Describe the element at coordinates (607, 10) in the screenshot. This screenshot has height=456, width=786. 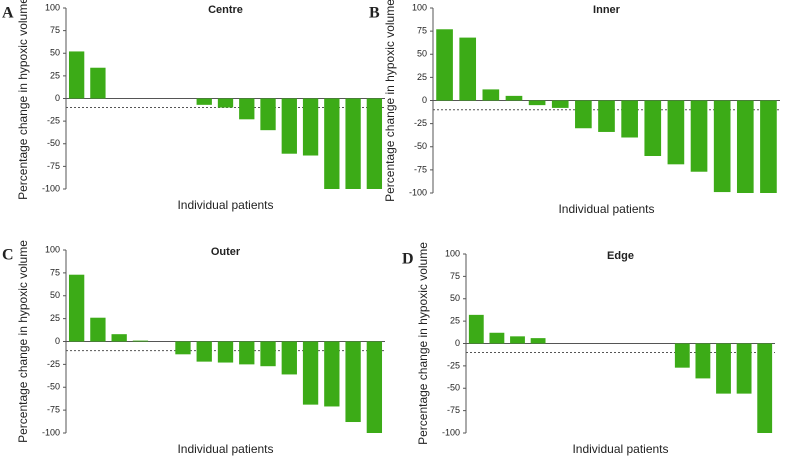
I see `chart-title: Inner` at that location.